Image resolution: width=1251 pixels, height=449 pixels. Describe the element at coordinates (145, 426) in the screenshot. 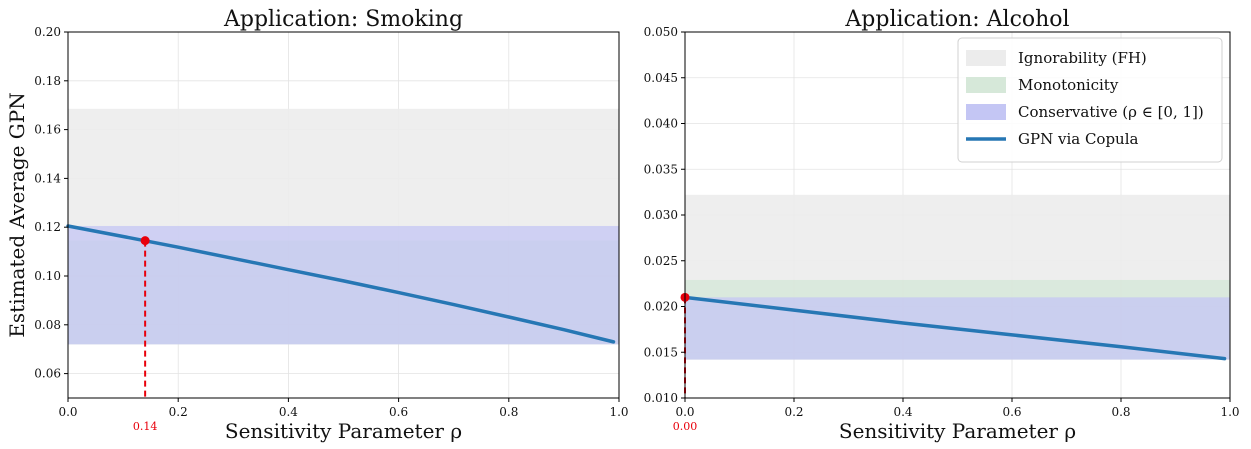

I see `marker-label: 0.14` at that location.